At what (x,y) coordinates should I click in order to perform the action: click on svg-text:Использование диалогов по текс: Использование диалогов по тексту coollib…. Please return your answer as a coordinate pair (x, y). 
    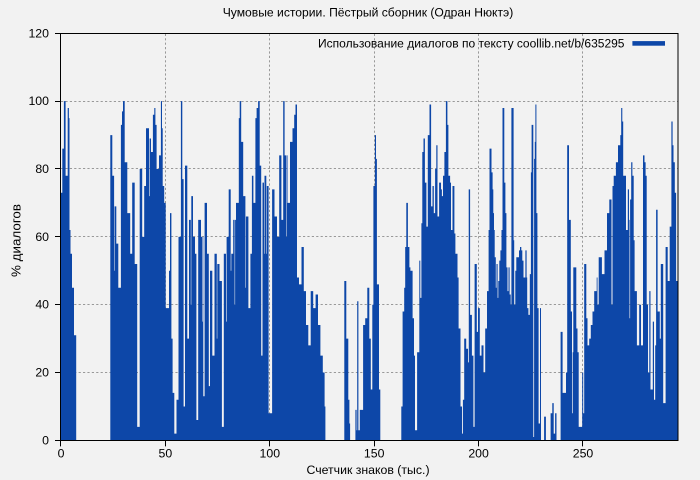
    Looking at the image, I should click on (471, 43).